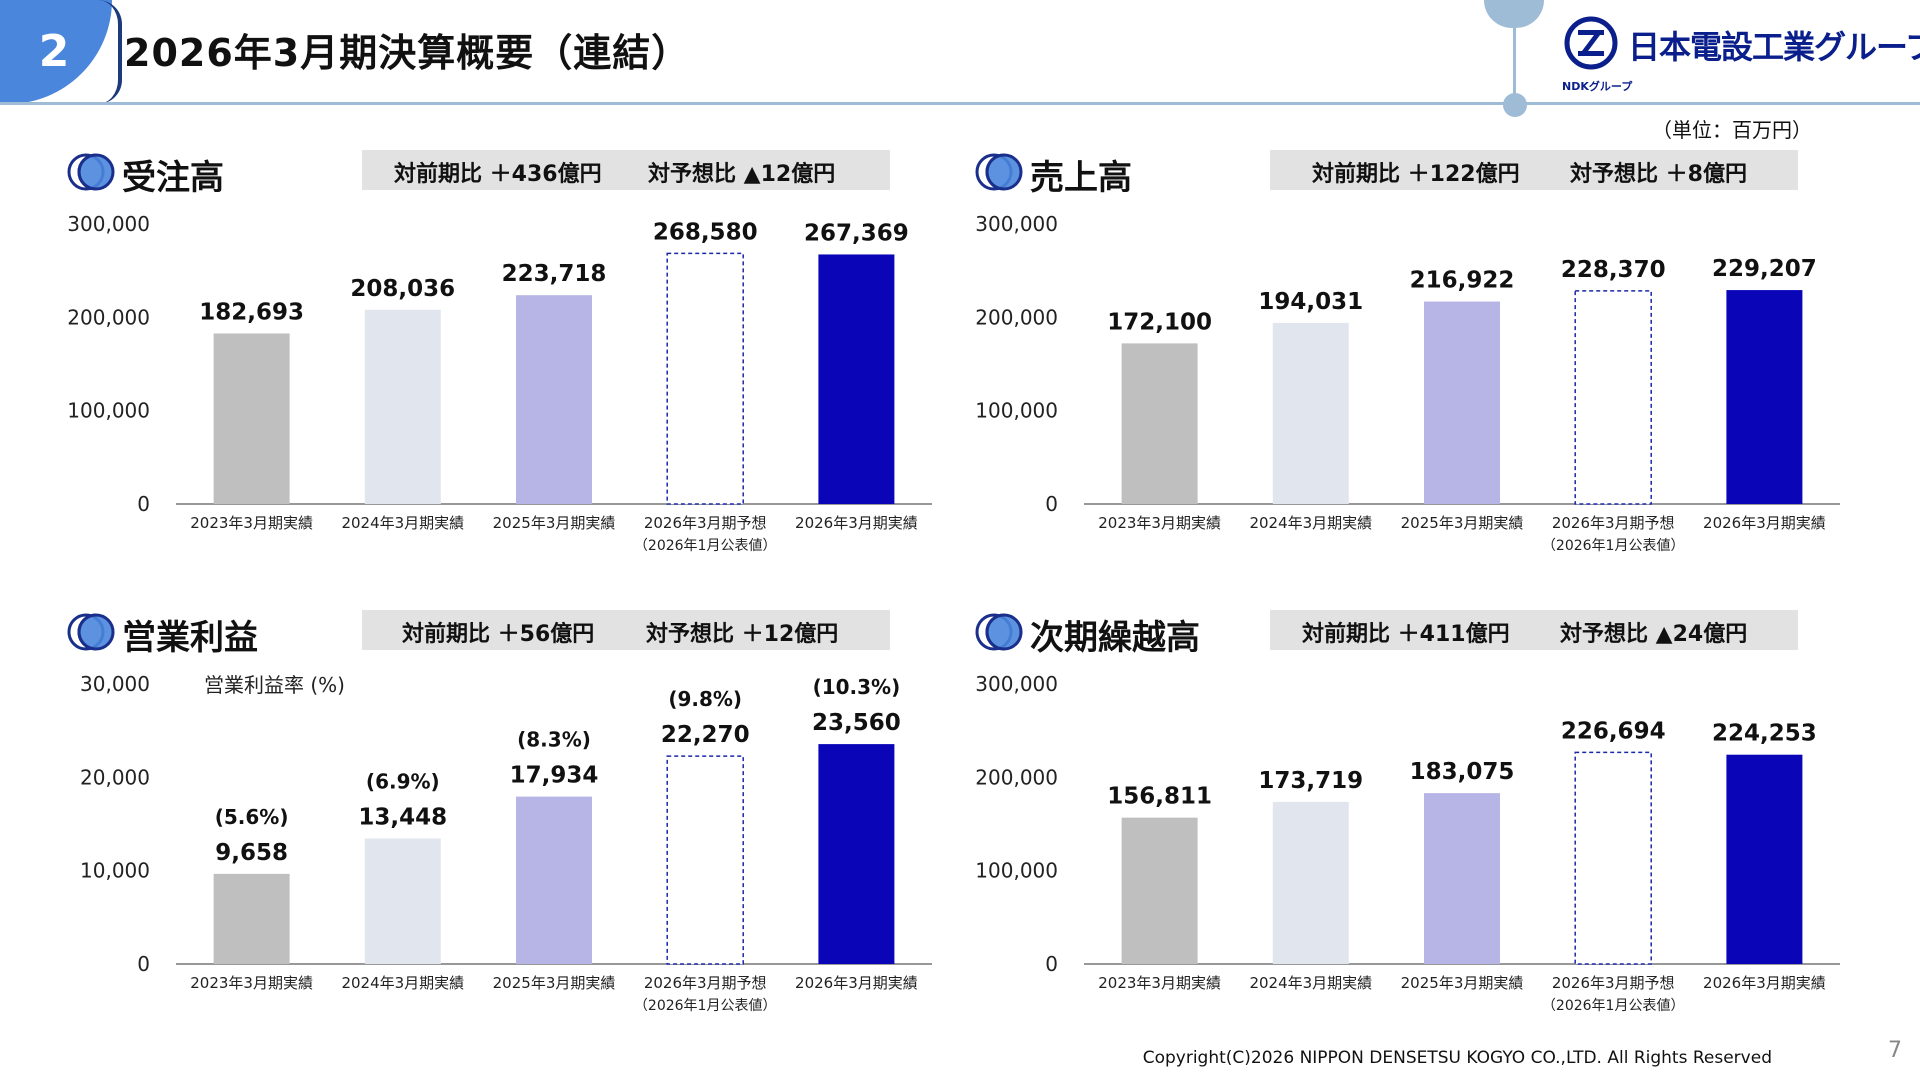 The width and height of the screenshot is (1920, 1080). I want to click on margin-label: (9.8%), so click(705, 699).